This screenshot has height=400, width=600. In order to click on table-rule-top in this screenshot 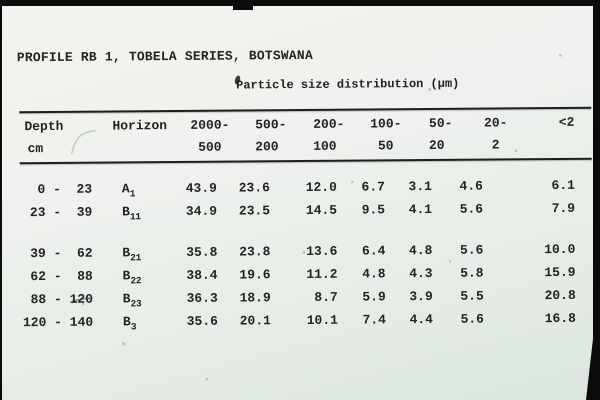, I will do `click(305, 110)`.